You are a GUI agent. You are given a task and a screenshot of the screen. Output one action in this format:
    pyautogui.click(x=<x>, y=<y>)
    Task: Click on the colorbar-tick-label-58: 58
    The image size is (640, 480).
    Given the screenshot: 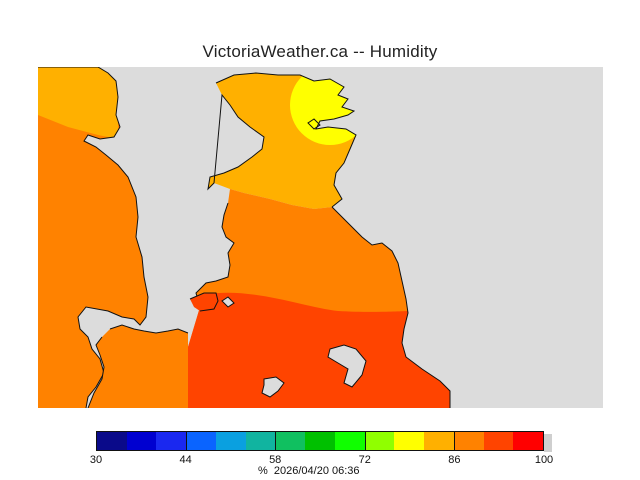 What is the action you would take?
    pyautogui.click(x=275, y=460)
    